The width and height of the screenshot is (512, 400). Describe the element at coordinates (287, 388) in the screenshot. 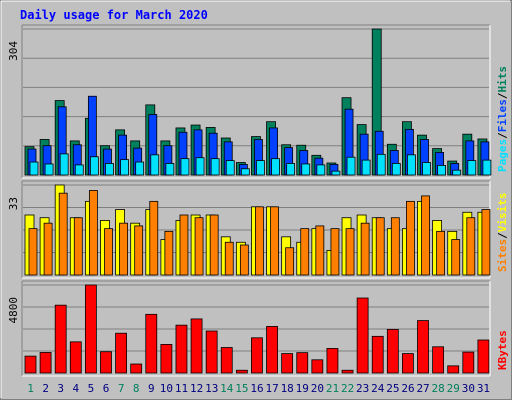

I see `x-tick-label: 18` at that location.